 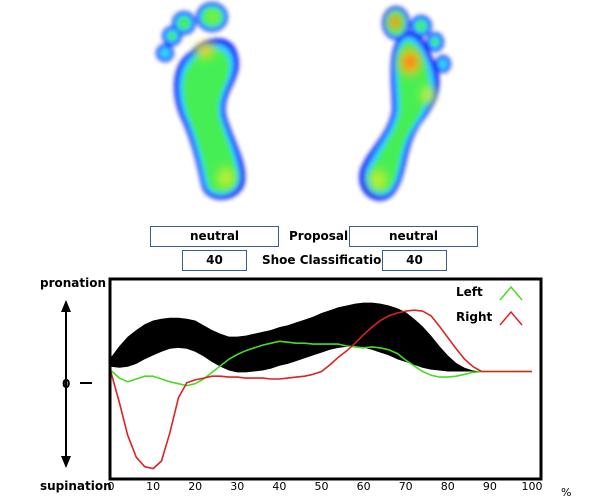 What do you see at coordinates (532, 486) in the screenshot?
I see `x-tick-label: 100` at bounding box center [532, 486].